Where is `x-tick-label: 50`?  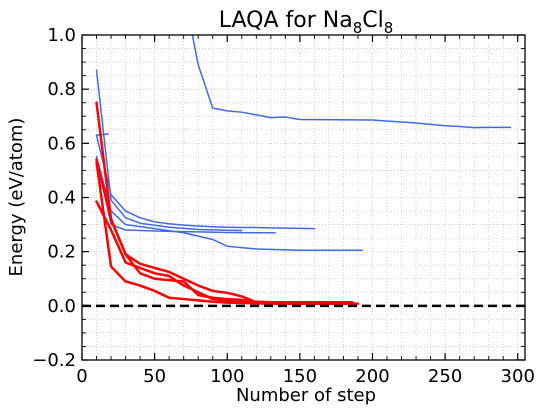 x-tick-label: 50 is located at coordinates (154, 376).